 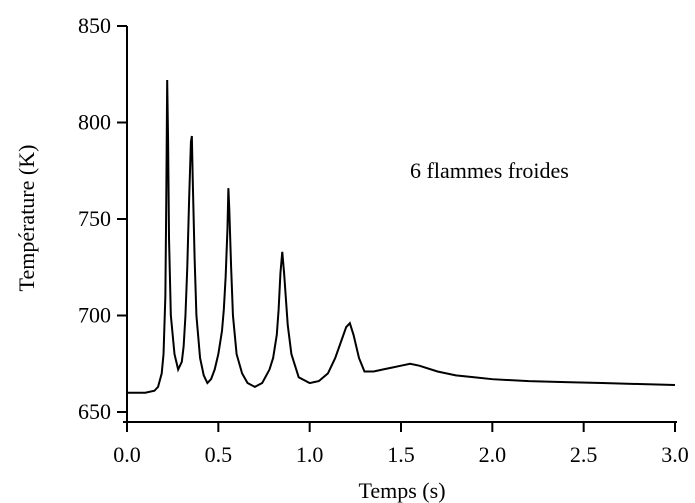 I want to click on x-tick-label: 0.0, so click(x=127, y=454).